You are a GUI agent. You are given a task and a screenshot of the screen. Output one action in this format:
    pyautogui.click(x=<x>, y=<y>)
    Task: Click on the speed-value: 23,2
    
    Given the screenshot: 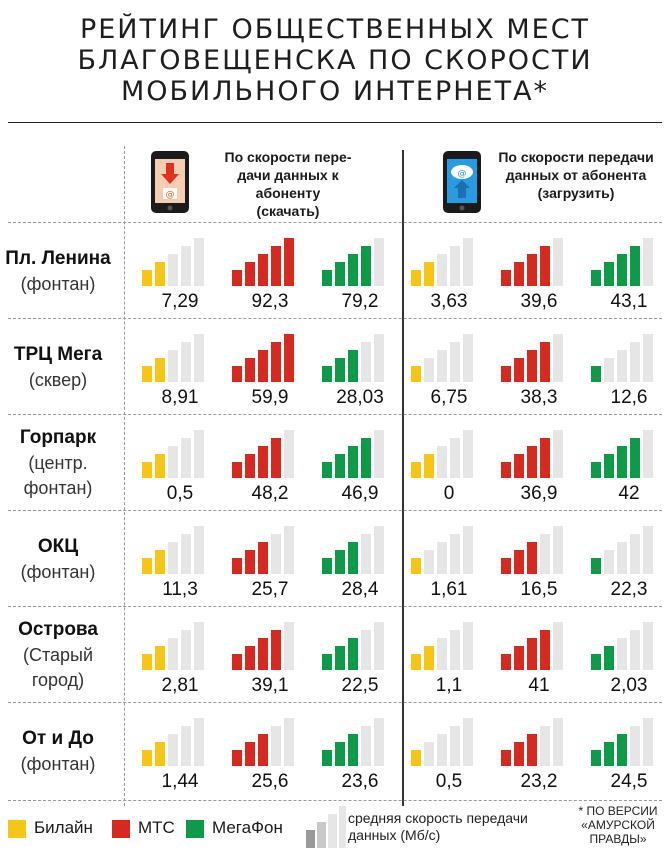 What is the action you would take?
    pyautogui.click(x=539, y=781)
    